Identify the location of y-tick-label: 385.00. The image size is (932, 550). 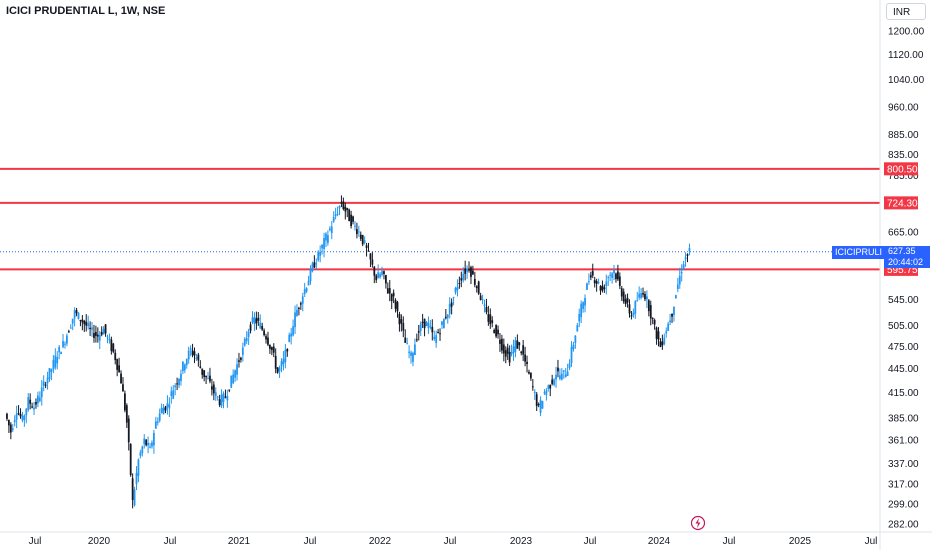
(903, 419).